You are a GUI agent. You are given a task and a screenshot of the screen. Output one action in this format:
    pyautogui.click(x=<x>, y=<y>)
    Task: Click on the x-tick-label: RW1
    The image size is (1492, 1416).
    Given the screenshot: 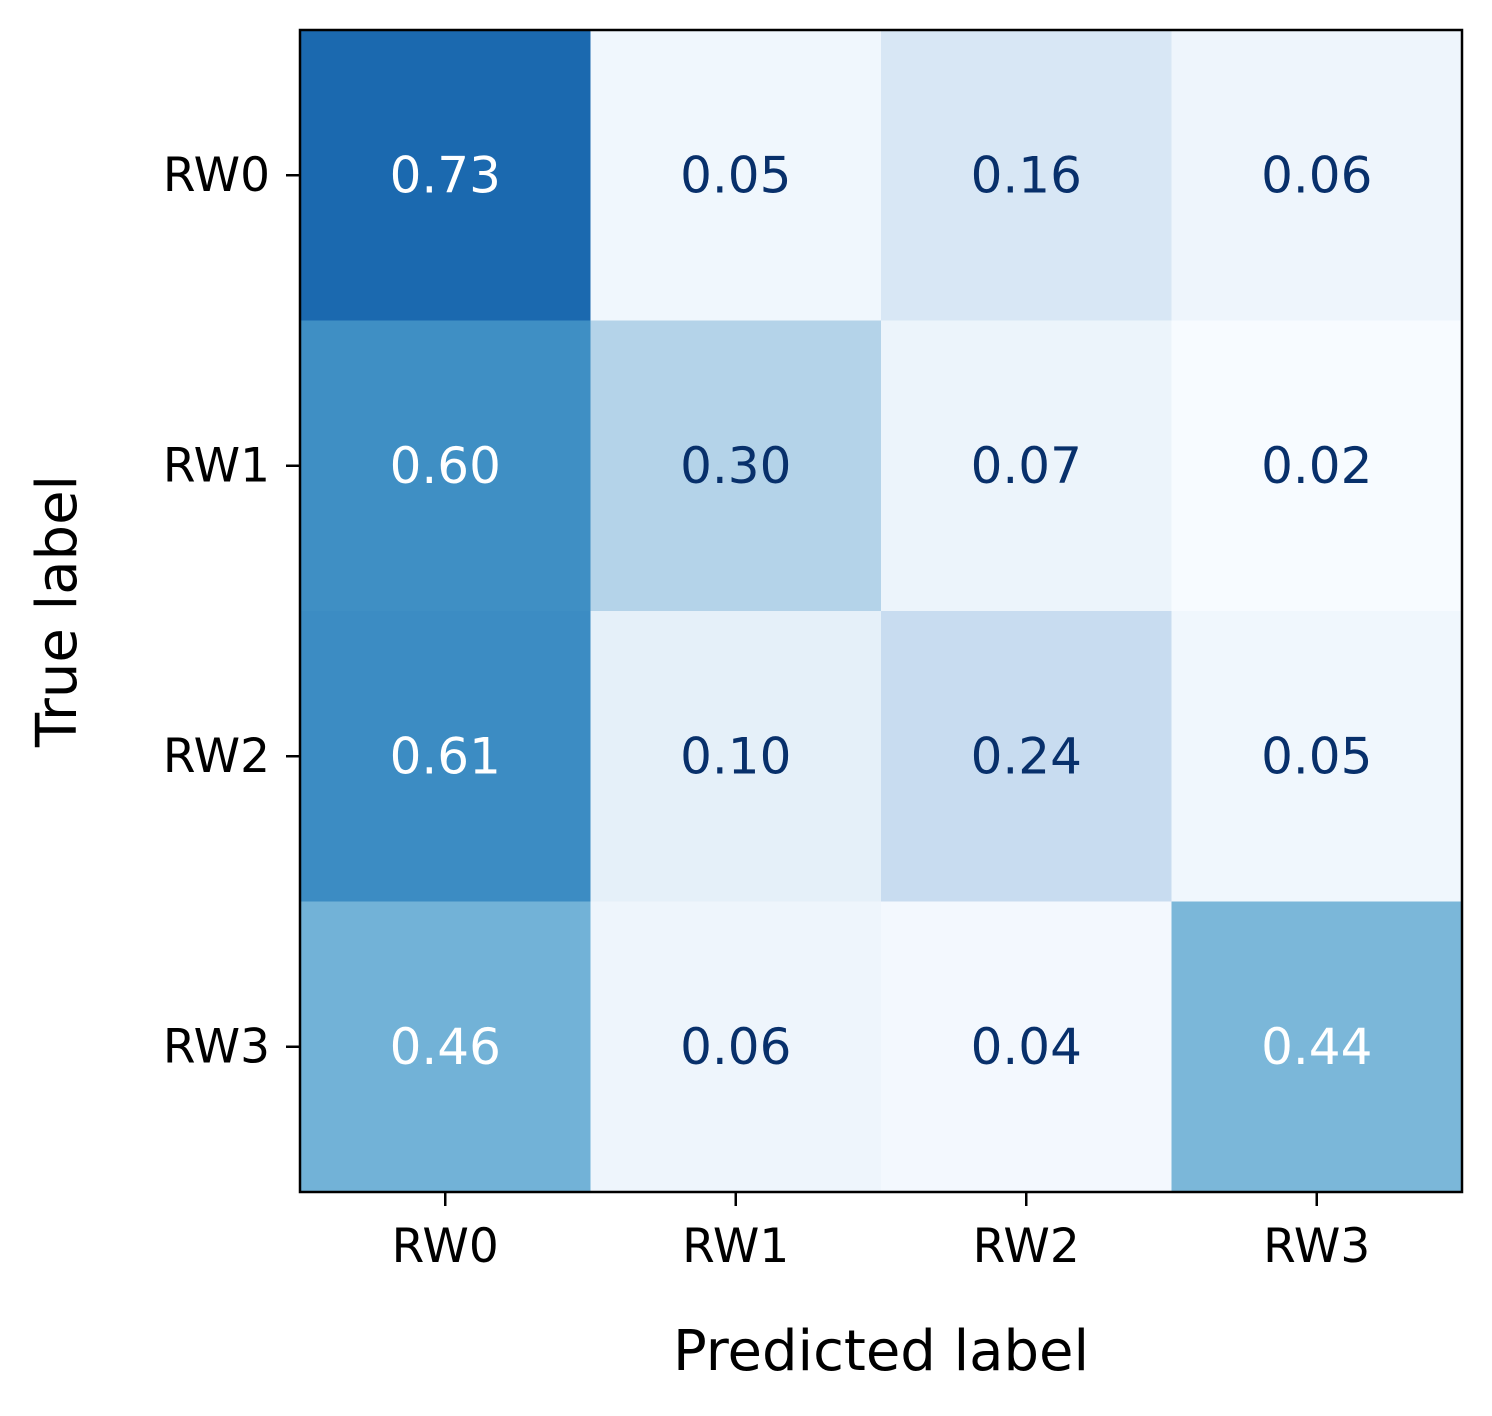 What is the action you would take?
    pyautogui.click(x=735, y=1246)
    